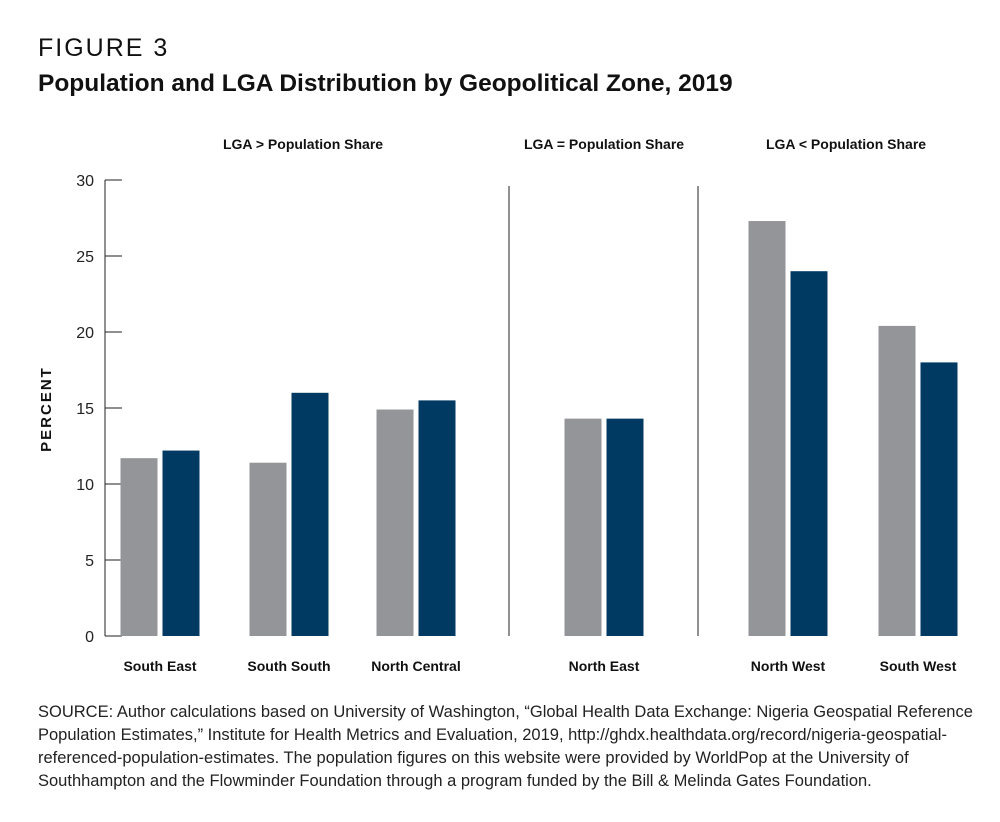 This screenshot has width=1000, height=822. What do you see at coordinates (85, 409) in the screenshot?
I see `y-tick-label: 15` at bounding box center [85, 409].